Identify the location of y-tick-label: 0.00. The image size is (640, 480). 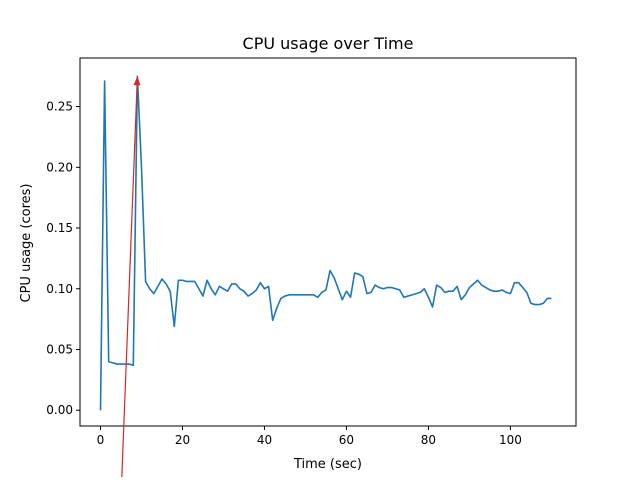
(59, 410).